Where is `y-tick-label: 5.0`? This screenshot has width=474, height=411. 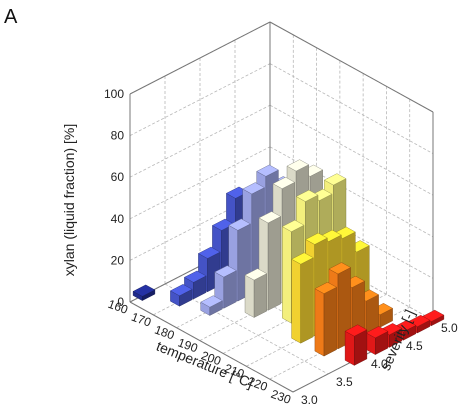 y-tick-label: 5.0 is located at coordinates (449, 328).